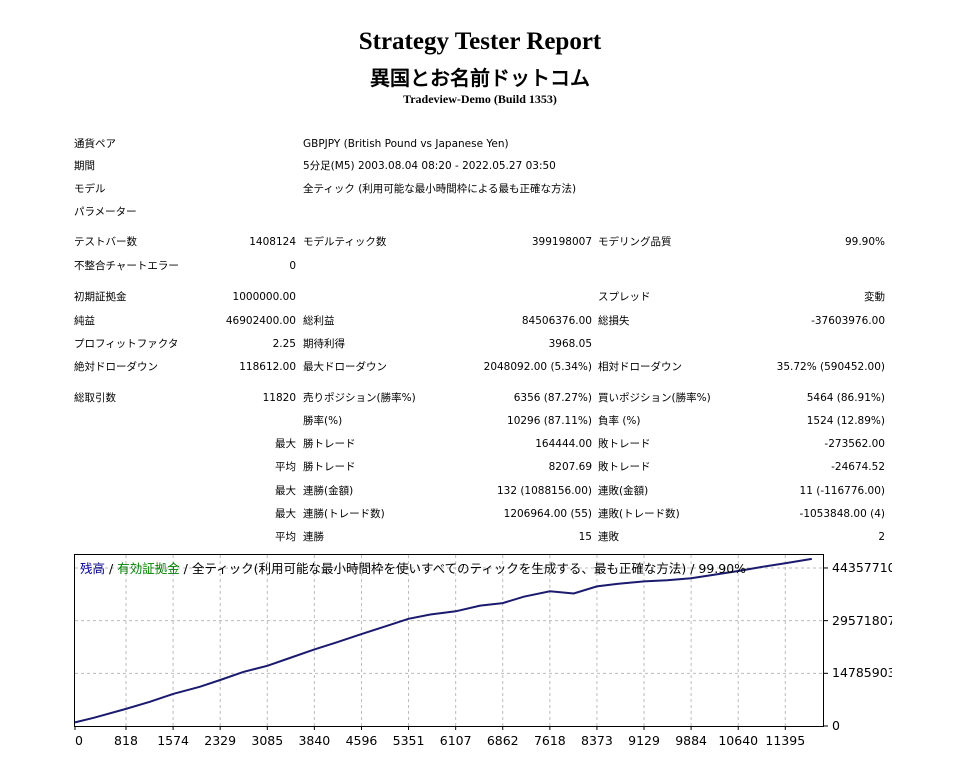 The height and width of the screenshot is (776, 960). What do you see at coordinates (328, 491) in the screenshot?
I see `max-consec-win-amt-label: 連勝(金額)` at bounding box center [328, 491].